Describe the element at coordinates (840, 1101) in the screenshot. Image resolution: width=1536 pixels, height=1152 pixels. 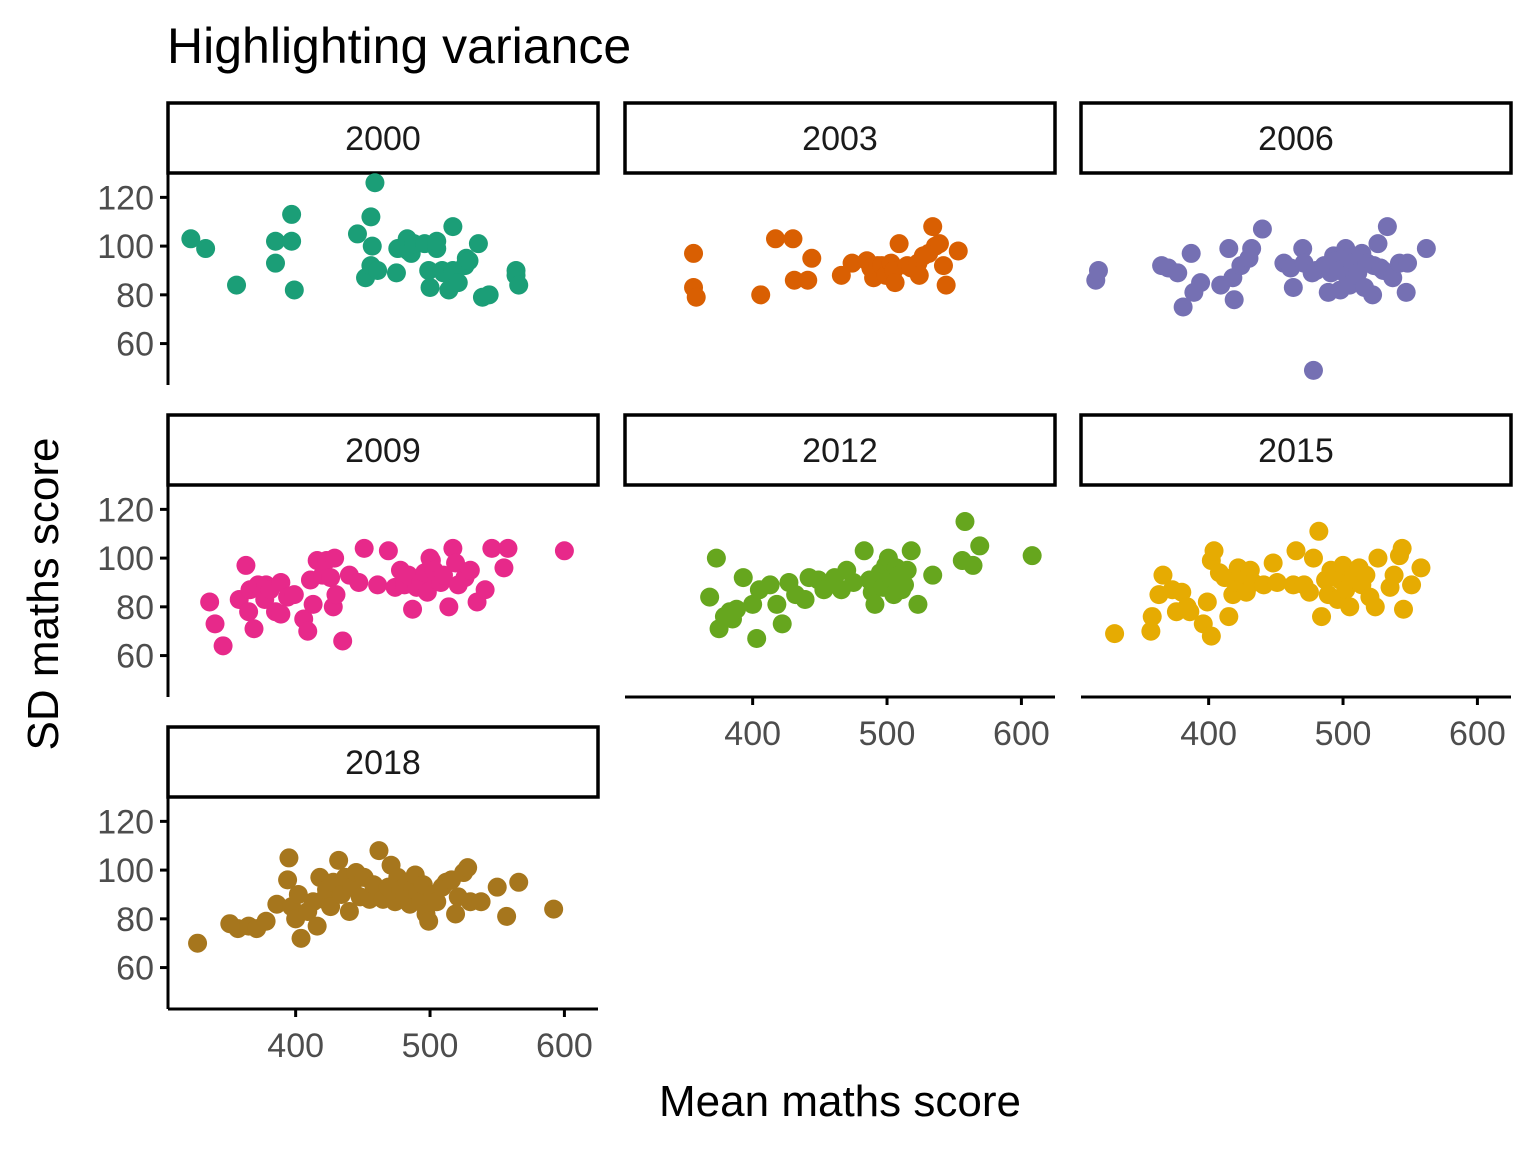
I see `x-axis-title: Mean maths score` at that location.